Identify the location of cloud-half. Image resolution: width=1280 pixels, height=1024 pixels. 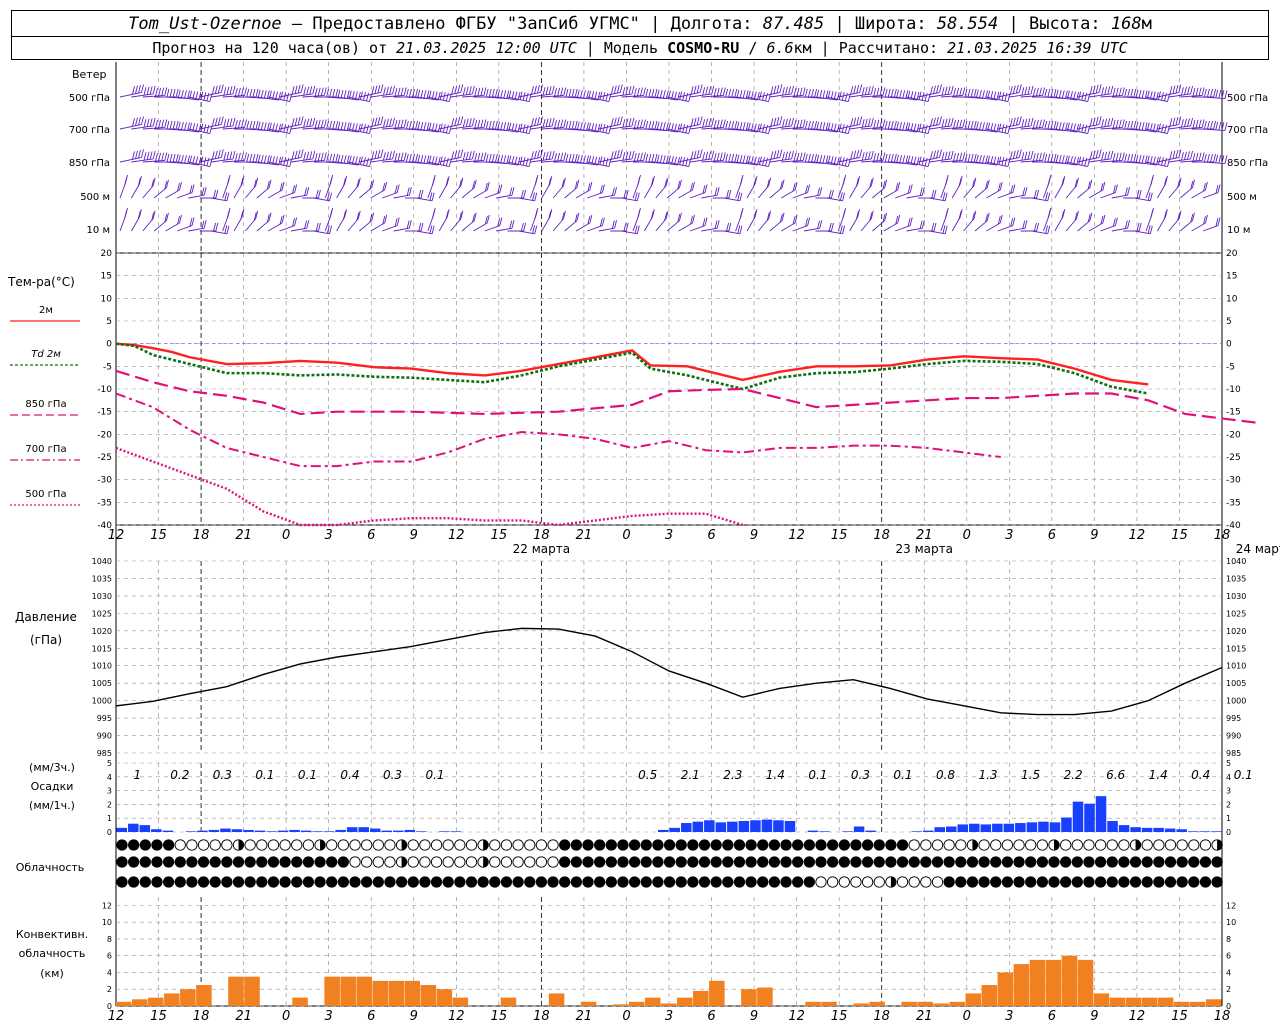
(1220, 845).